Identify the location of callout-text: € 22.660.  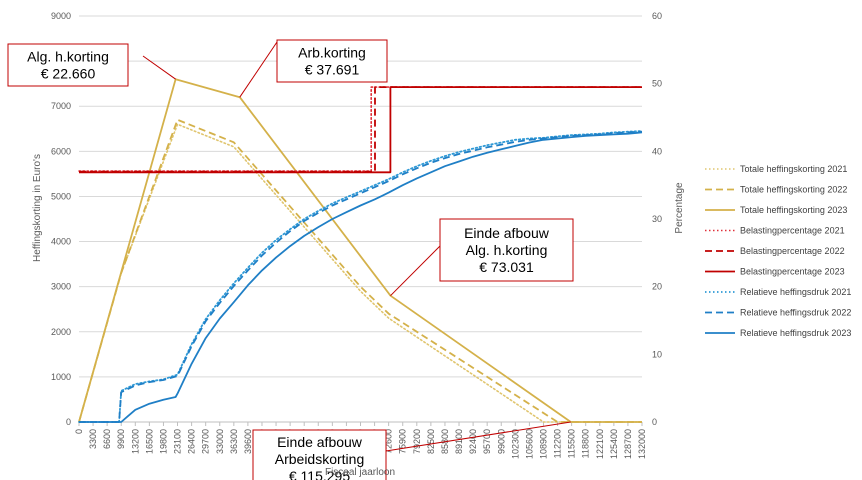
(68, 74).